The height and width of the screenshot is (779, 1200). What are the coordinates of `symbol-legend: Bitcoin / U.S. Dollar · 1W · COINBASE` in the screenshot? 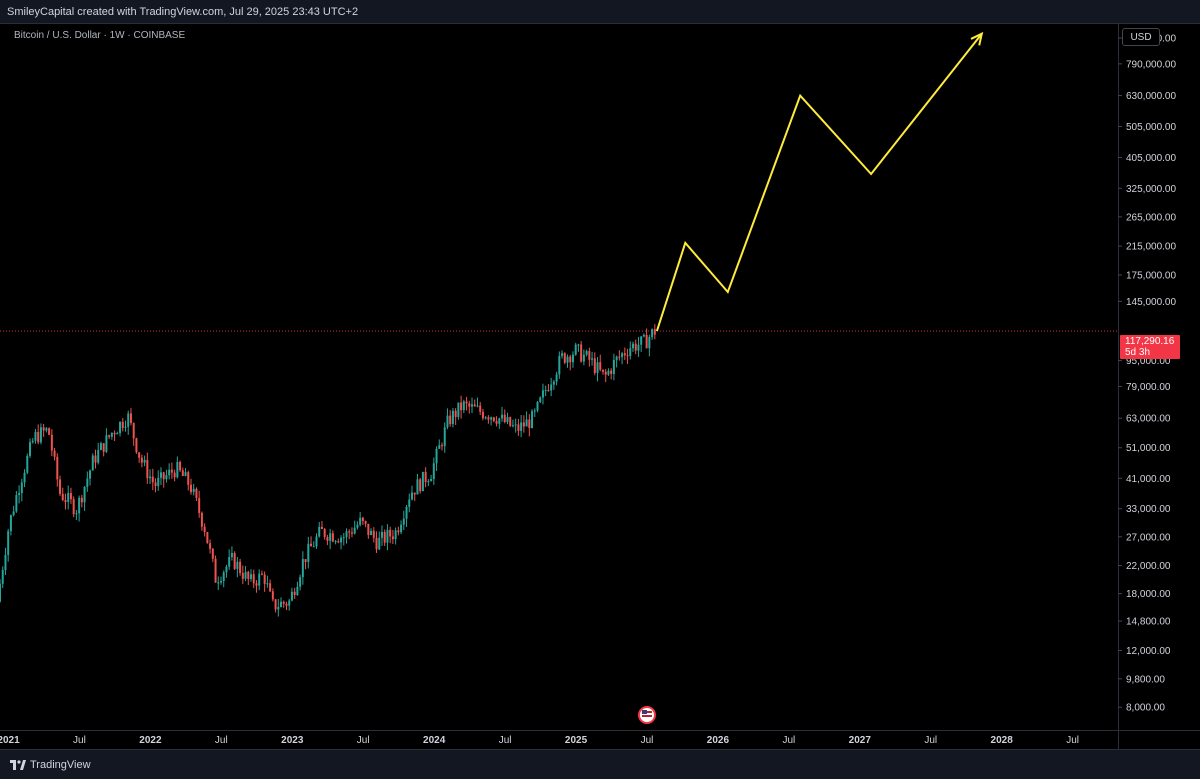 It's located at (100, 35).